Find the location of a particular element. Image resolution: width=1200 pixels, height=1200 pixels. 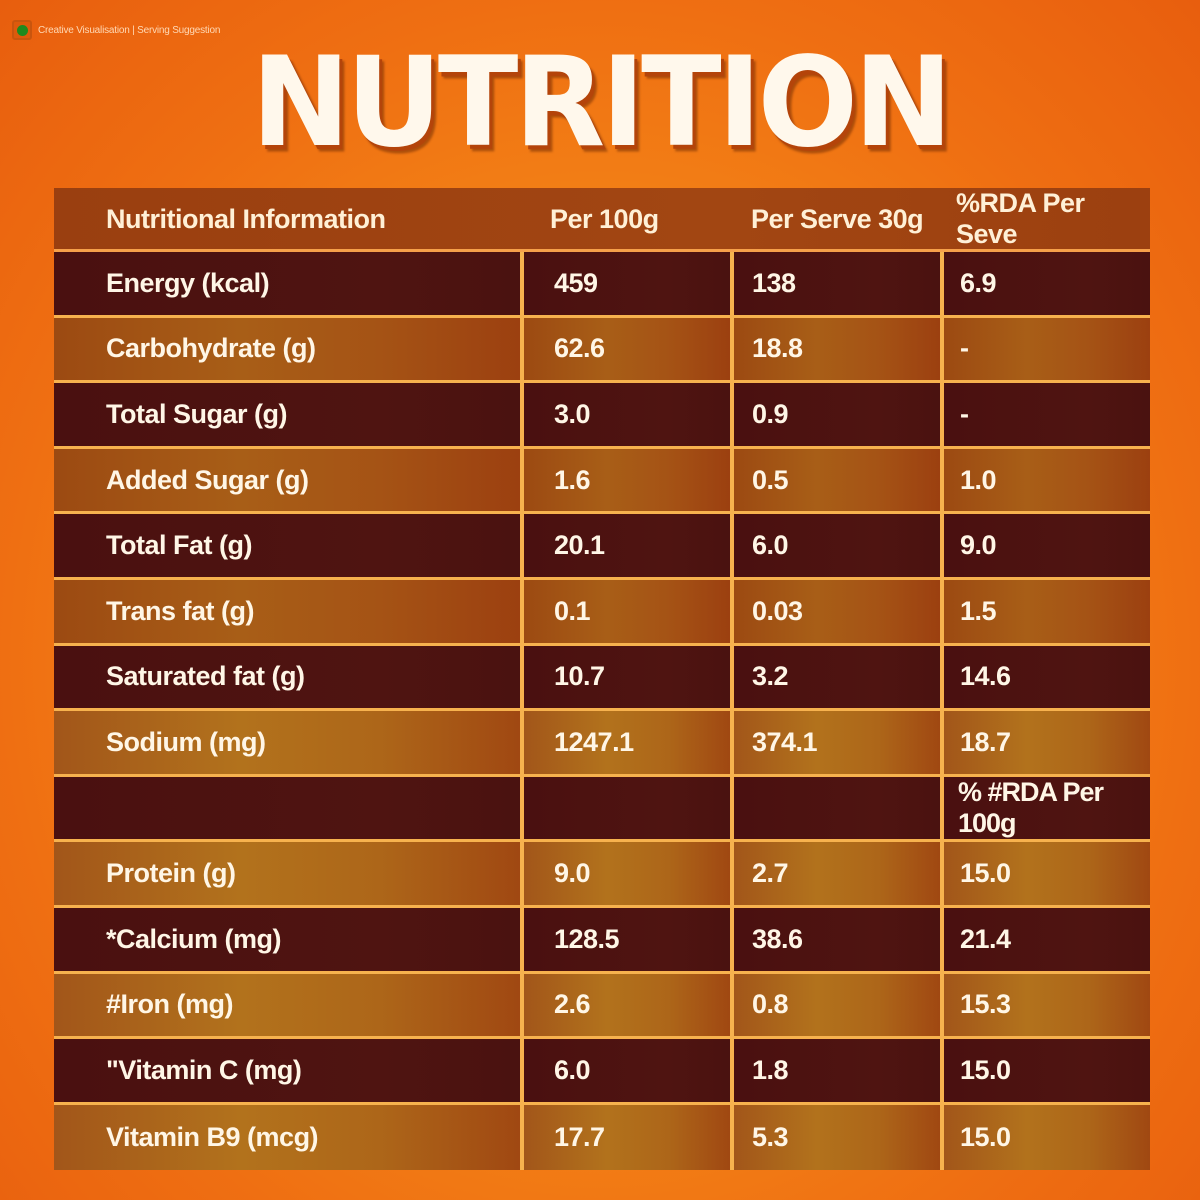

per-100g-value: 6.0 is located at coordinates (625, 1070).